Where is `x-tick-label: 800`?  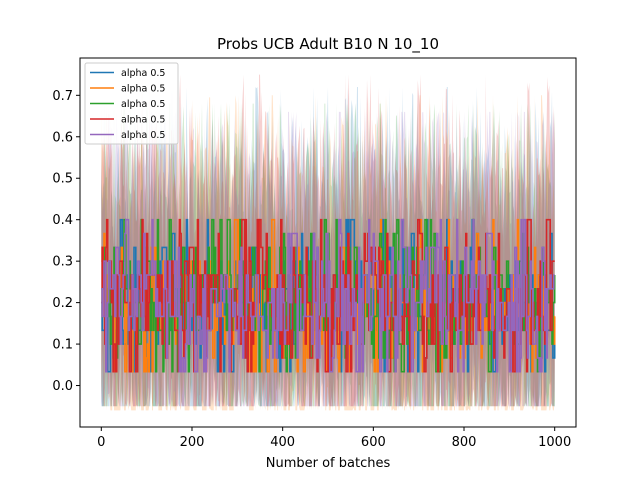
x-tick-label: 800 is located at coordinates (464, 442).